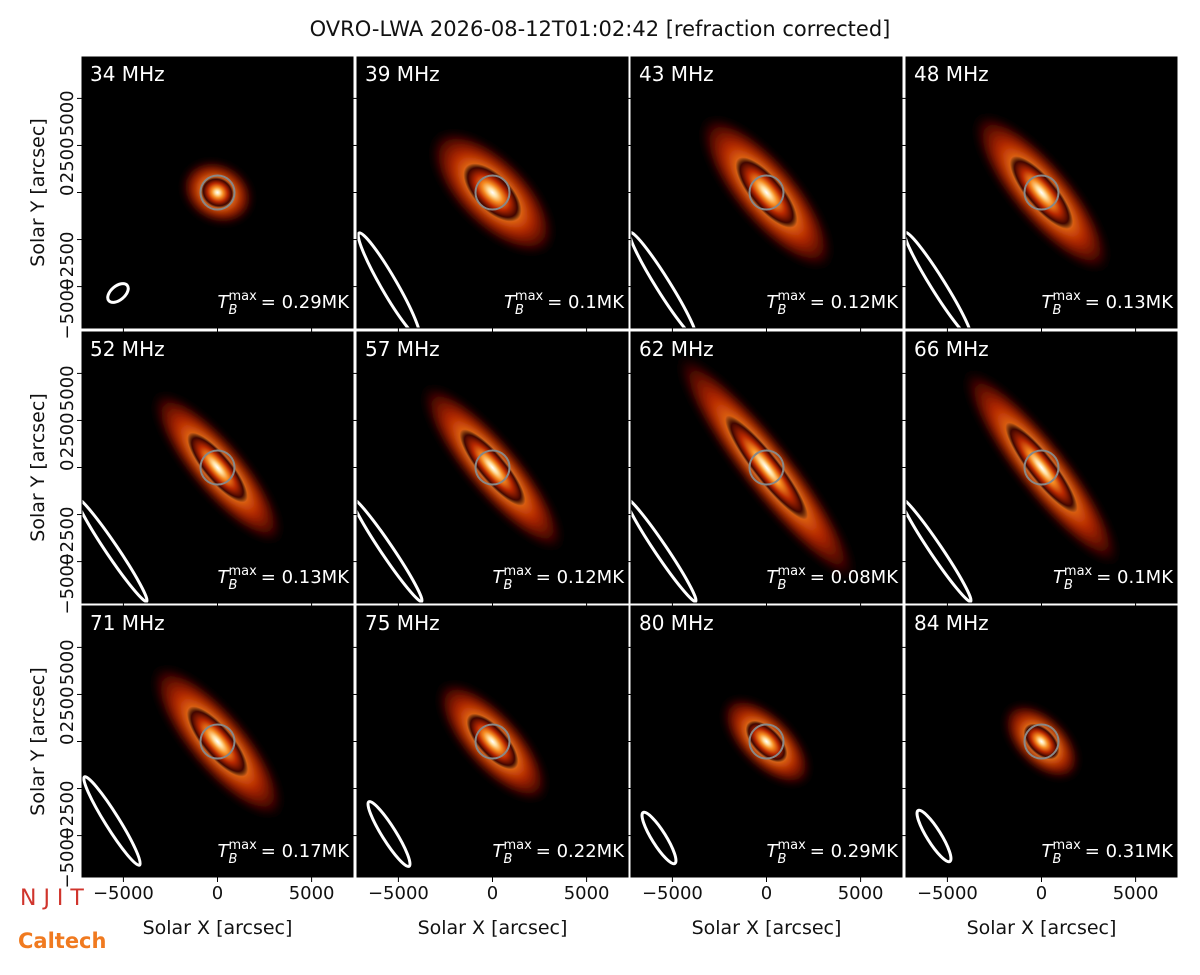 This screenshot has width=1200, height=975. I want to click on frequency-label: 75 MHz, so click(402, 623).